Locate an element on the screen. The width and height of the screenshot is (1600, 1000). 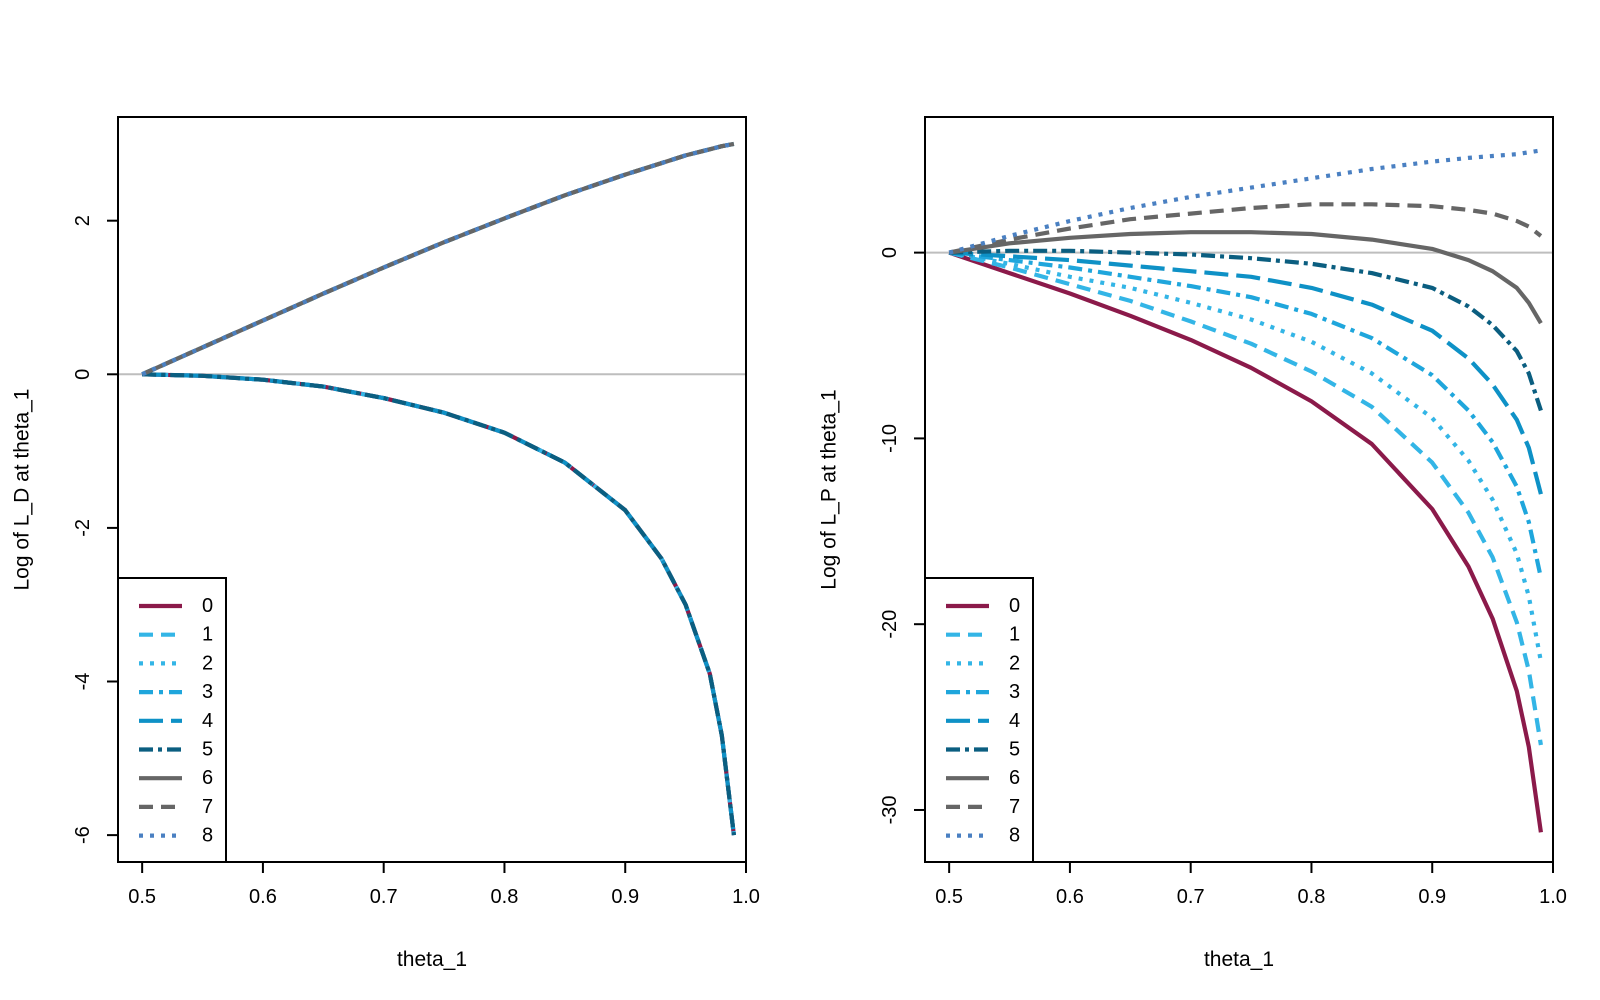
left-legend: 0 1 2 3 4 5 6 7 8 is located at coordinates (172, 720).